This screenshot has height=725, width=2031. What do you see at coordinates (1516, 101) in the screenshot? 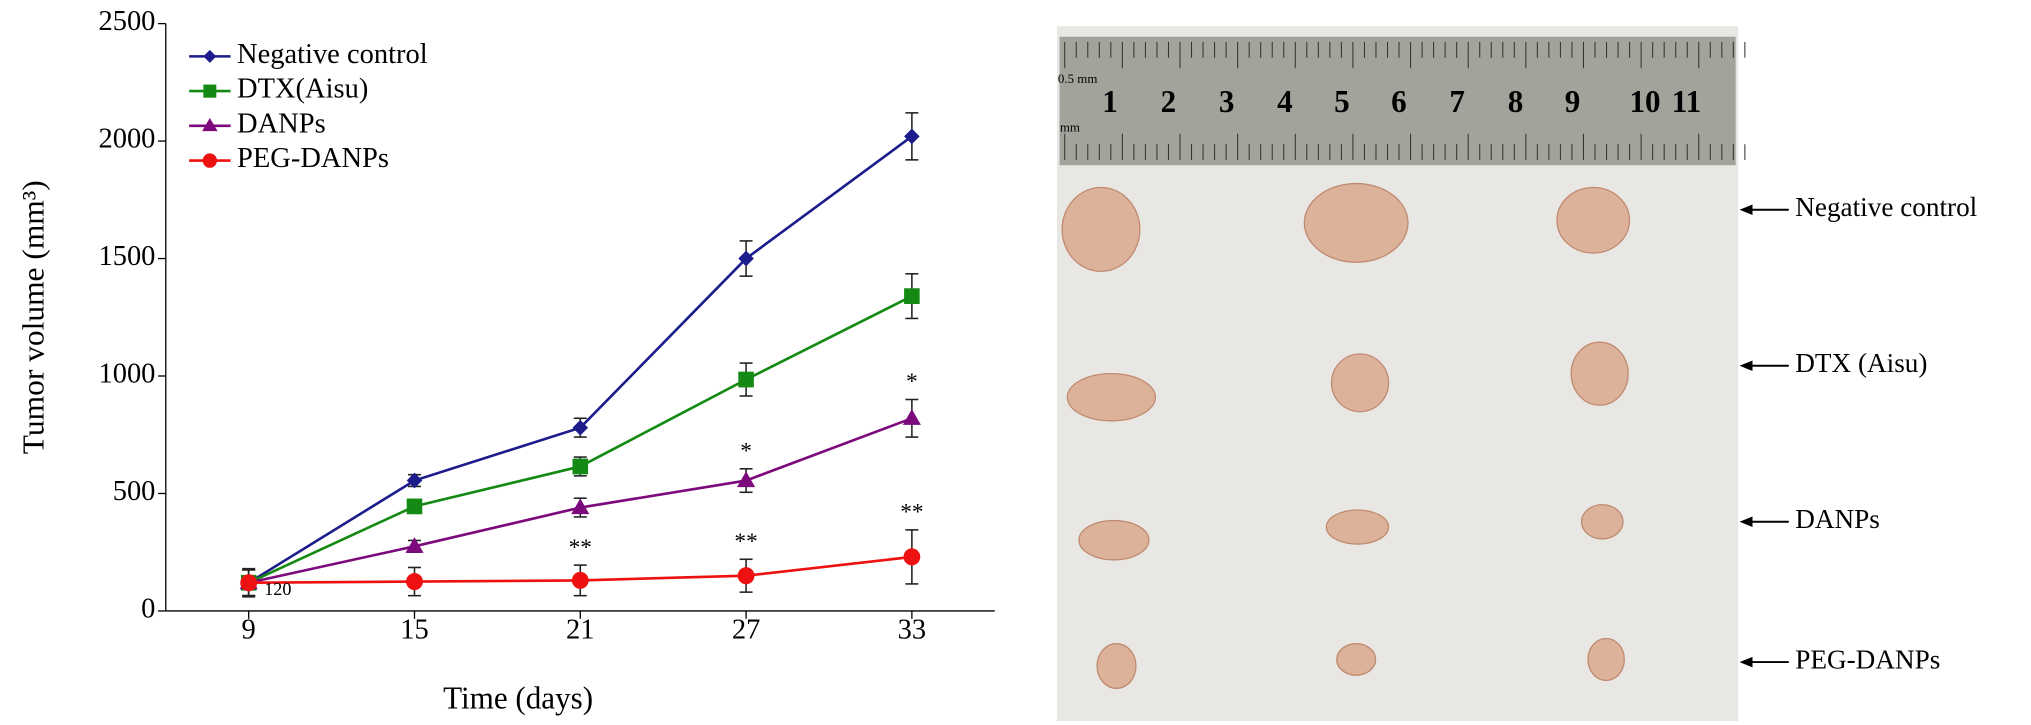
I see `ruler-number: 8` at bounding box center [1516, 101].